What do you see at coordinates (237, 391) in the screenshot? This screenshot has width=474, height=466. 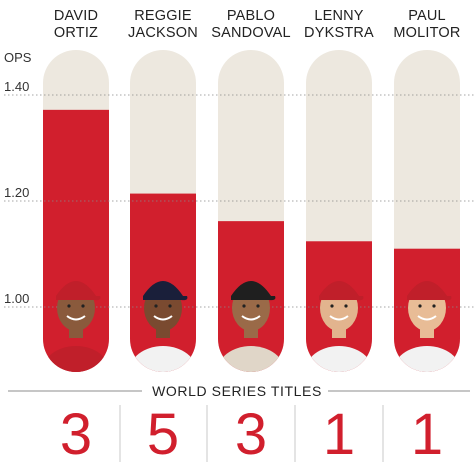 I see `ws-title: WORLD SERIES TITLES` at bounding box center [237, 391].